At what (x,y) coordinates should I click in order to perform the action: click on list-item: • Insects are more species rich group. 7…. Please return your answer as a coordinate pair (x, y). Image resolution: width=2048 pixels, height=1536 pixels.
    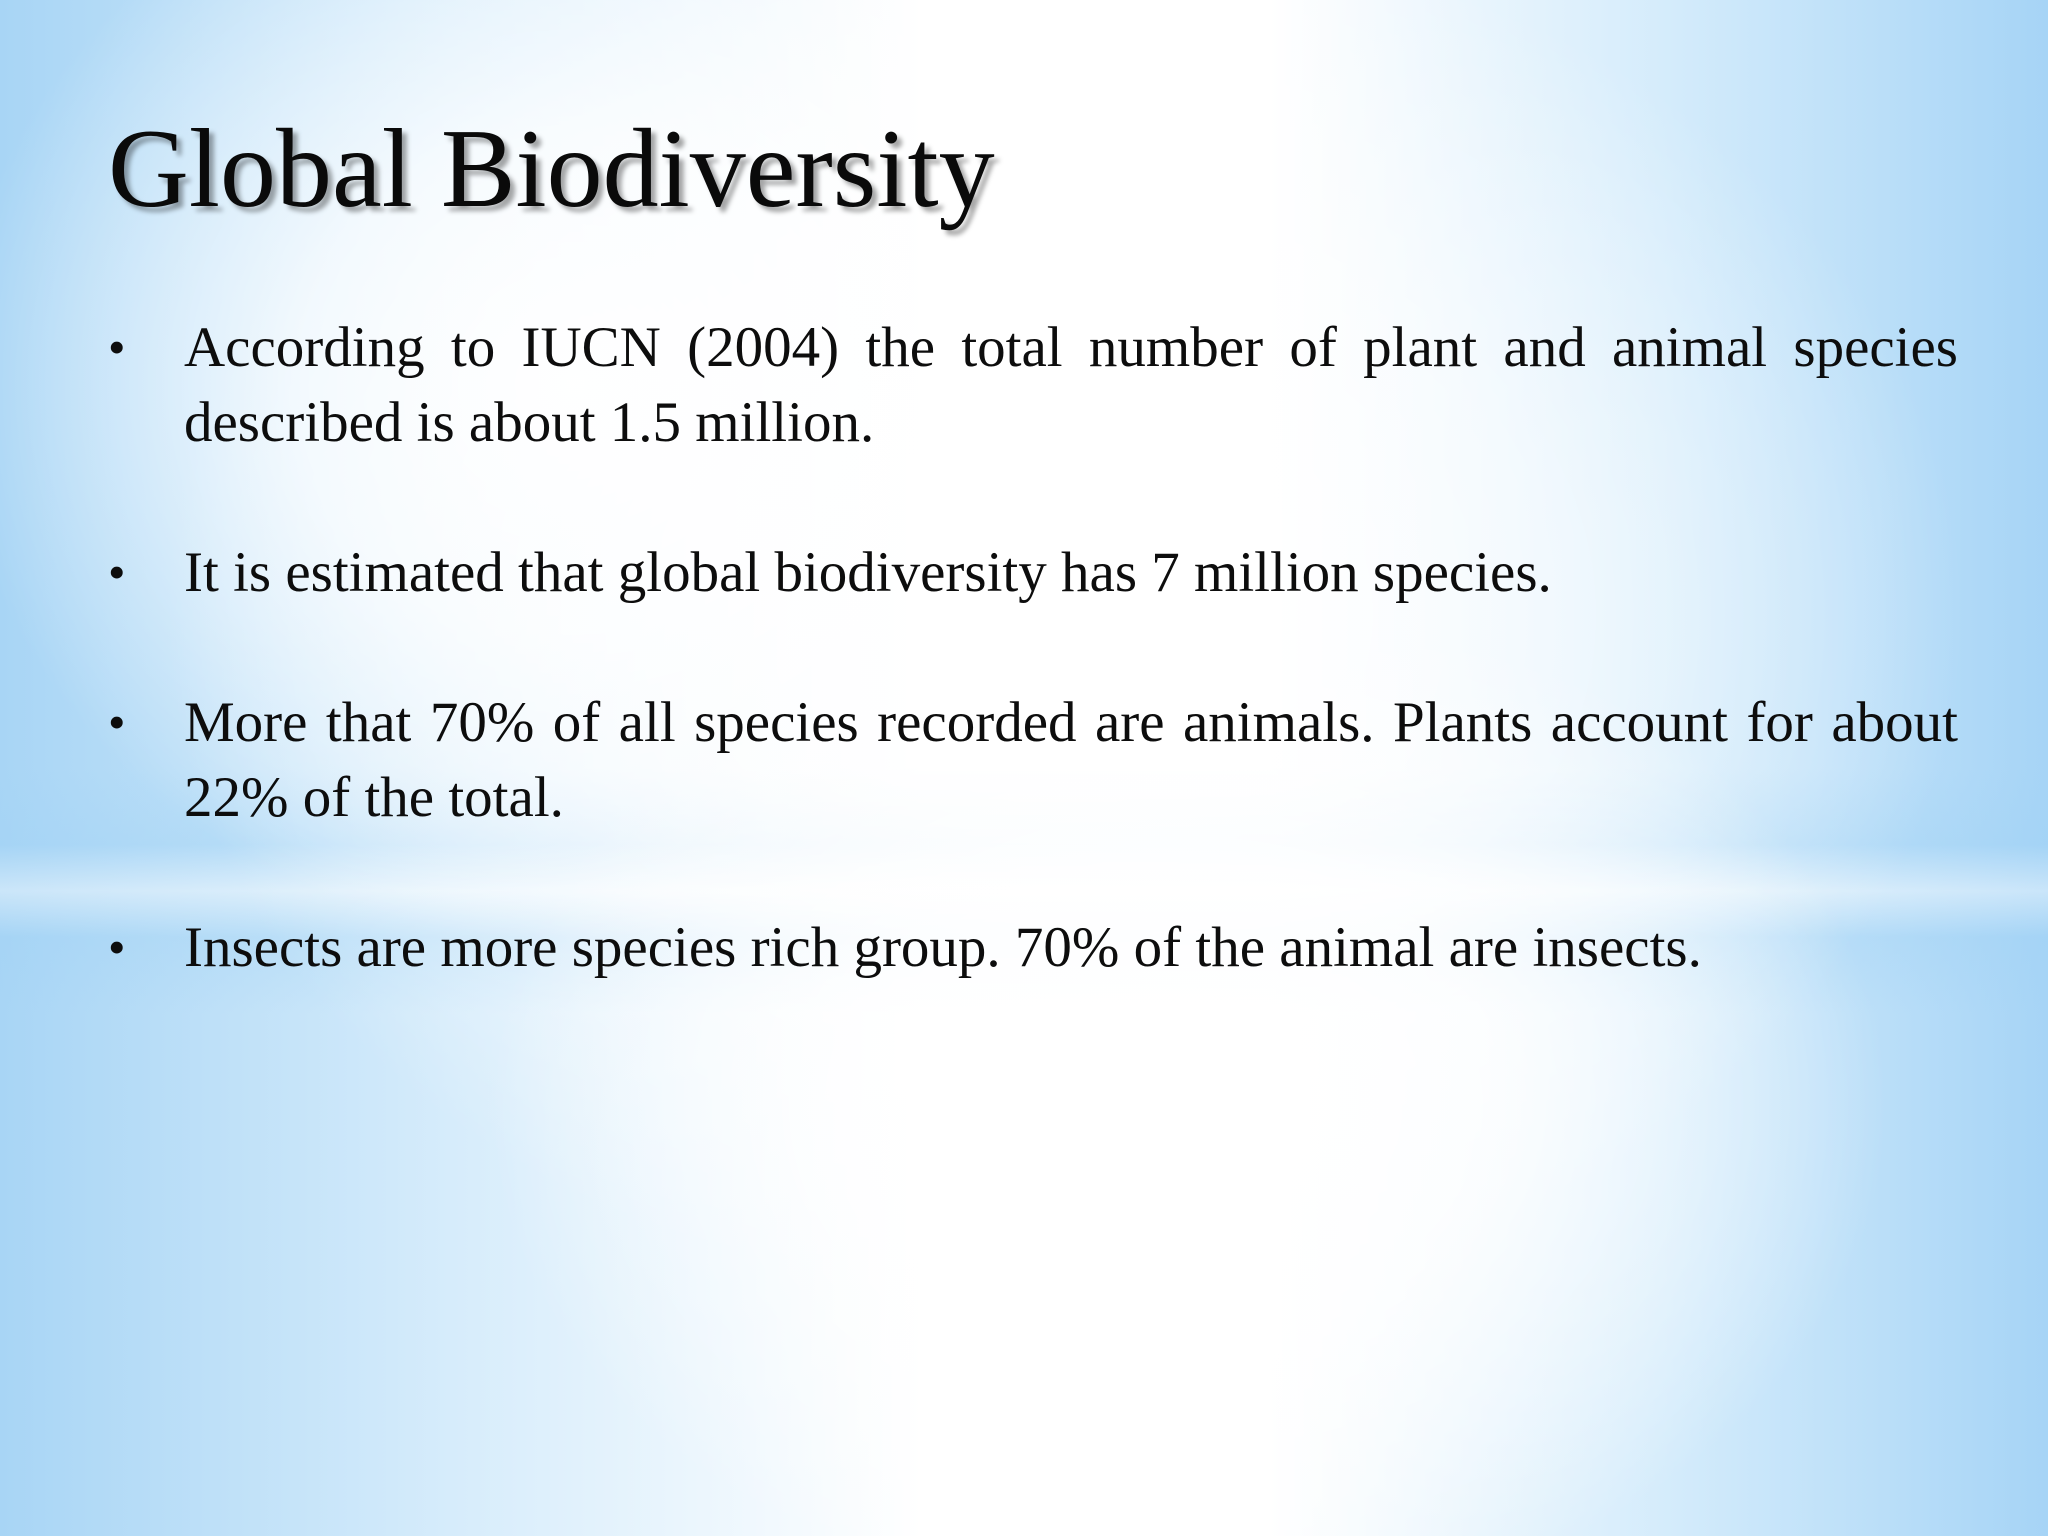
    Looking at the image, I should click on (1033, 947).